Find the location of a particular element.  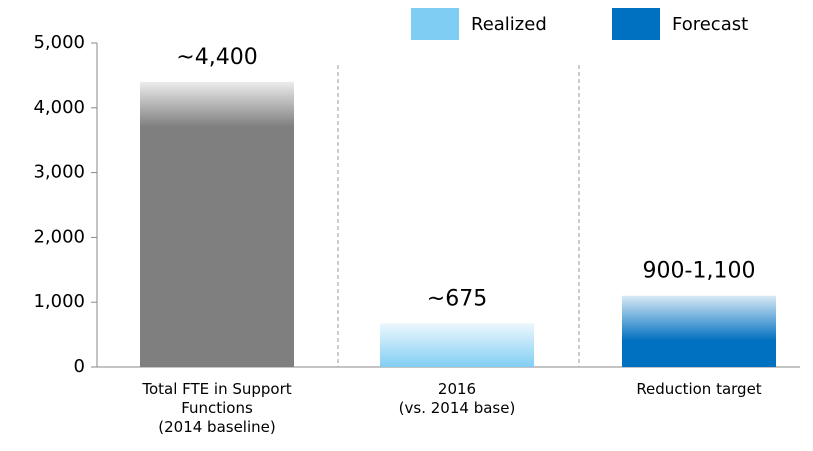

x-tick-label: Reduction target is located at coordinates (699, 389).